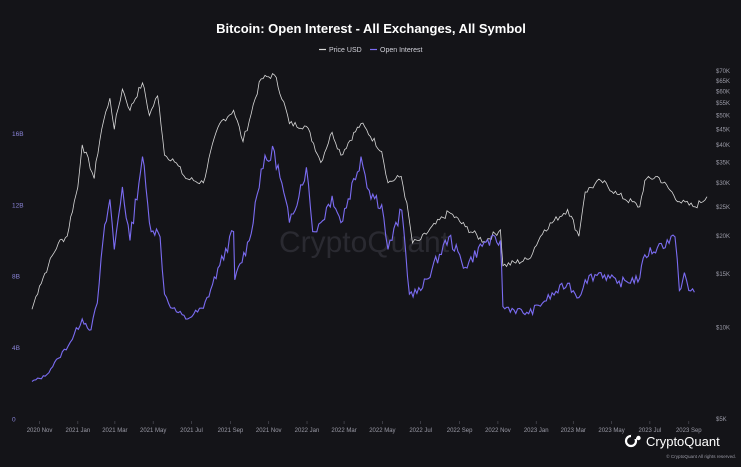  What do you see at coordinates (723, 237) in the screenshot?
I see `right-tick-label: $20K` at bounding box center [723, 237].